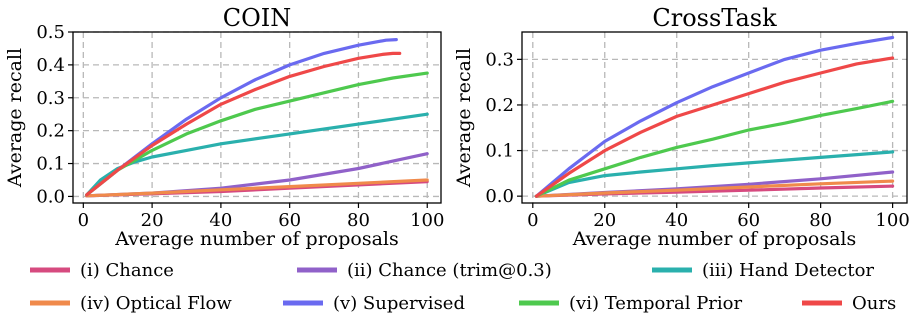 This screenshot has height=320, width=910. Describe the element at coordinates (849, 303) in the screenshot. I see `legend-item-ours: Ours` at that location.